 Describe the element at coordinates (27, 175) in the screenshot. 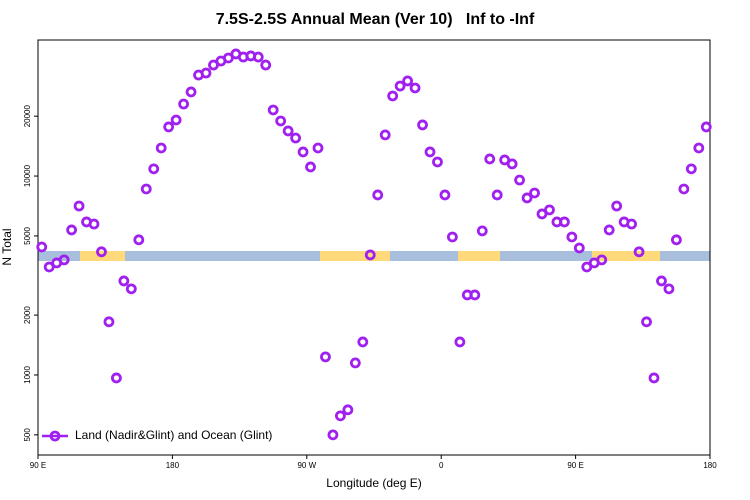

I see `y-tick-label: 10000` at that location.